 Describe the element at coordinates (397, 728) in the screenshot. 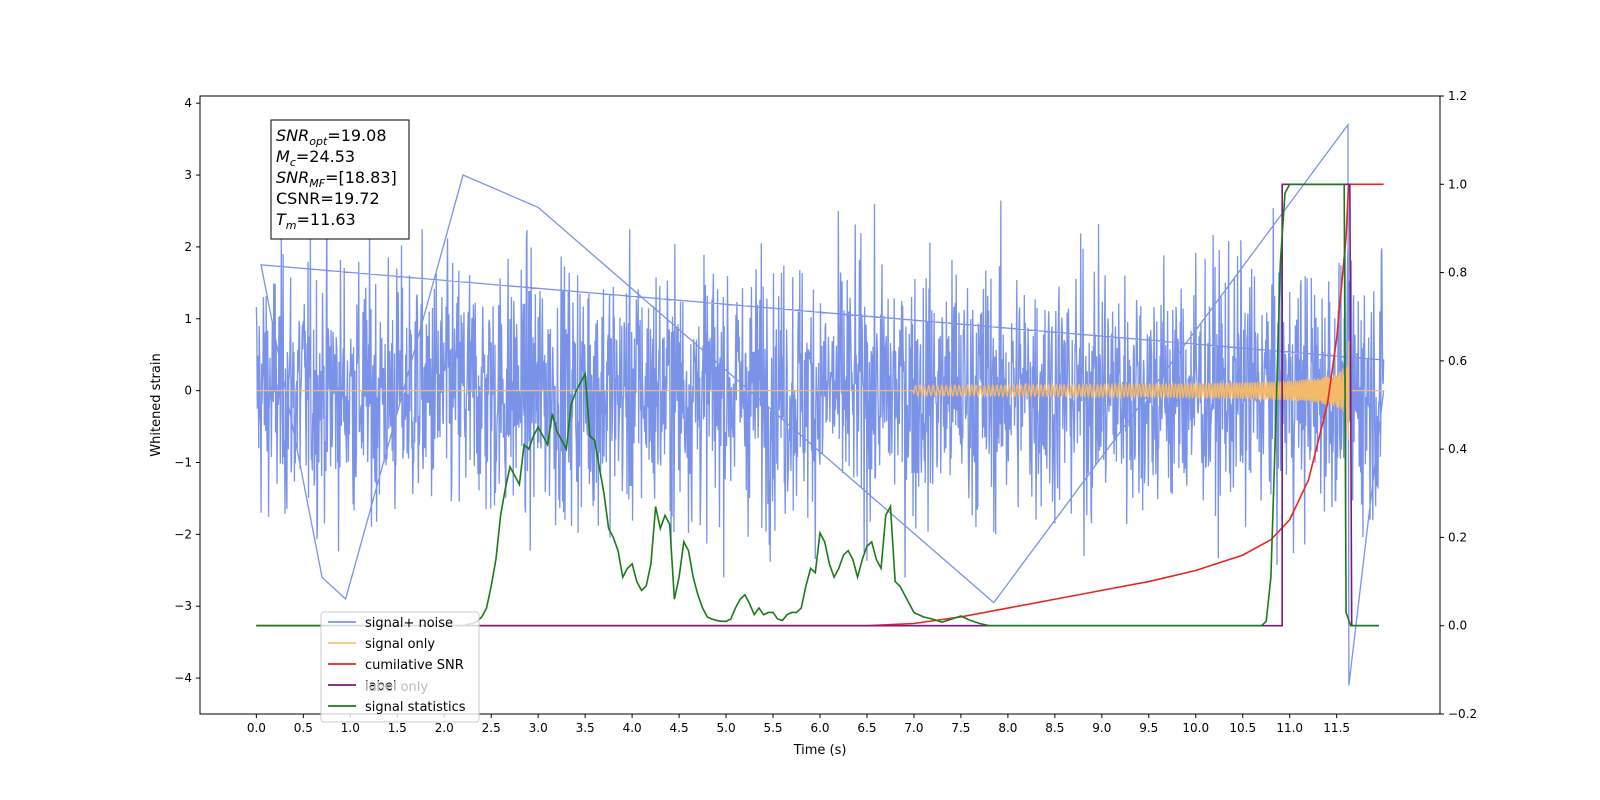

I see `x-tick-label: 1.5` at that location.